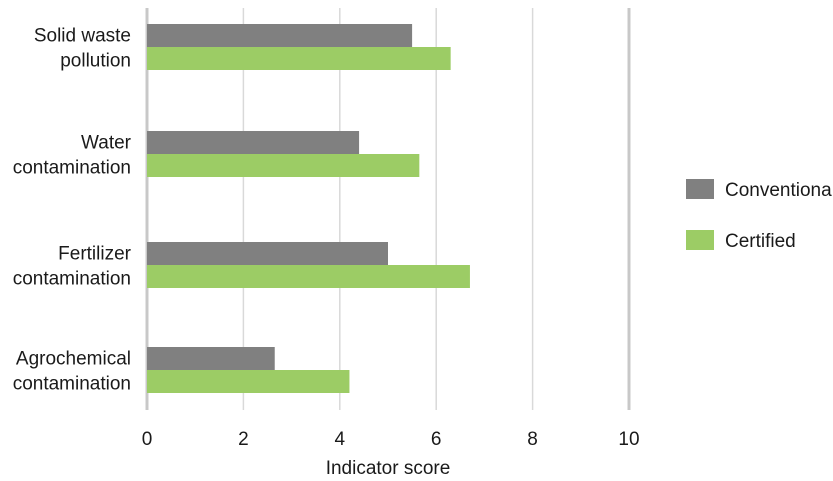  Describe the element at coordinates (700, 189) in the screenshot. I see `legend-swatch-conventional` at that location.